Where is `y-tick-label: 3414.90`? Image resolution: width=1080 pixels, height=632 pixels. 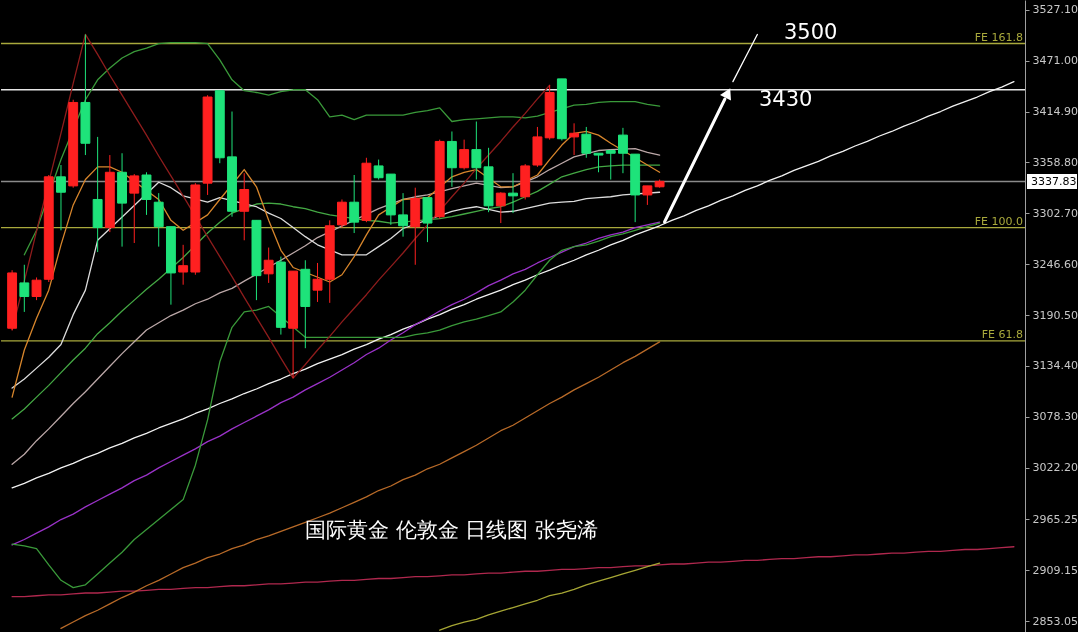
y-tick-label: 3414.90 is located at coordinates (1055, 112).